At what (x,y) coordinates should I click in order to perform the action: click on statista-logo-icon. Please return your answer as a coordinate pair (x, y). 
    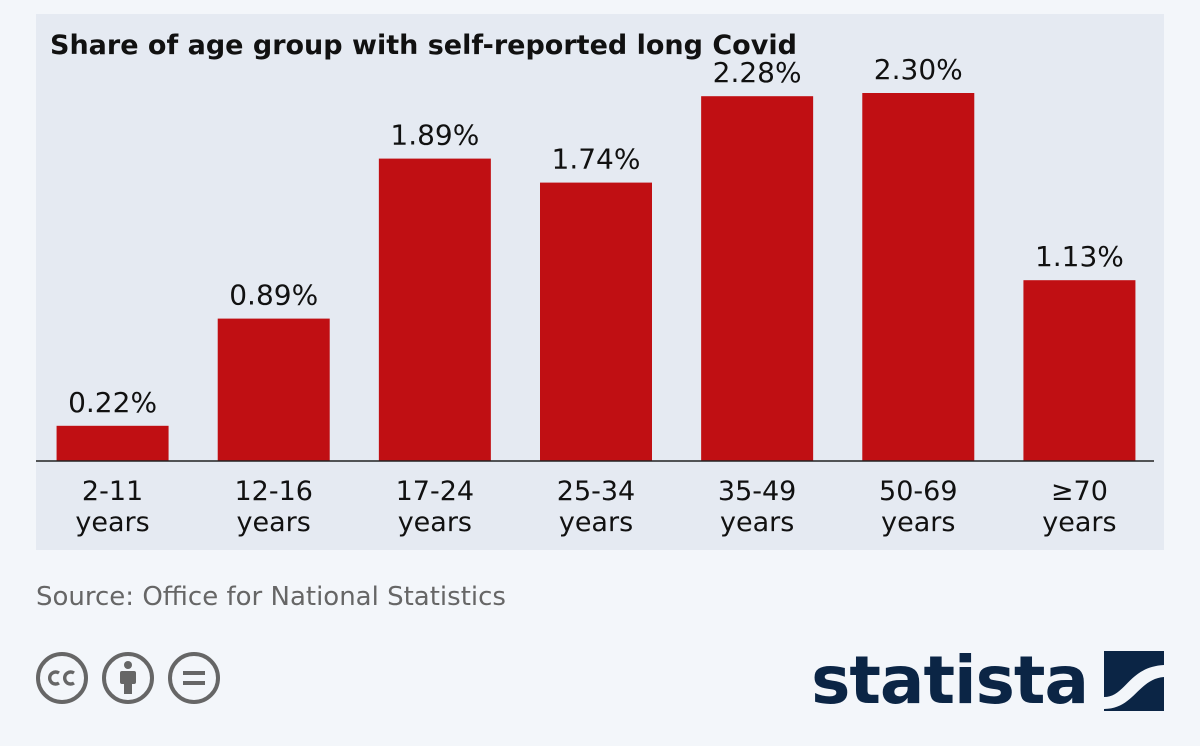
    Looking at the image, I should click on (1134, 681).